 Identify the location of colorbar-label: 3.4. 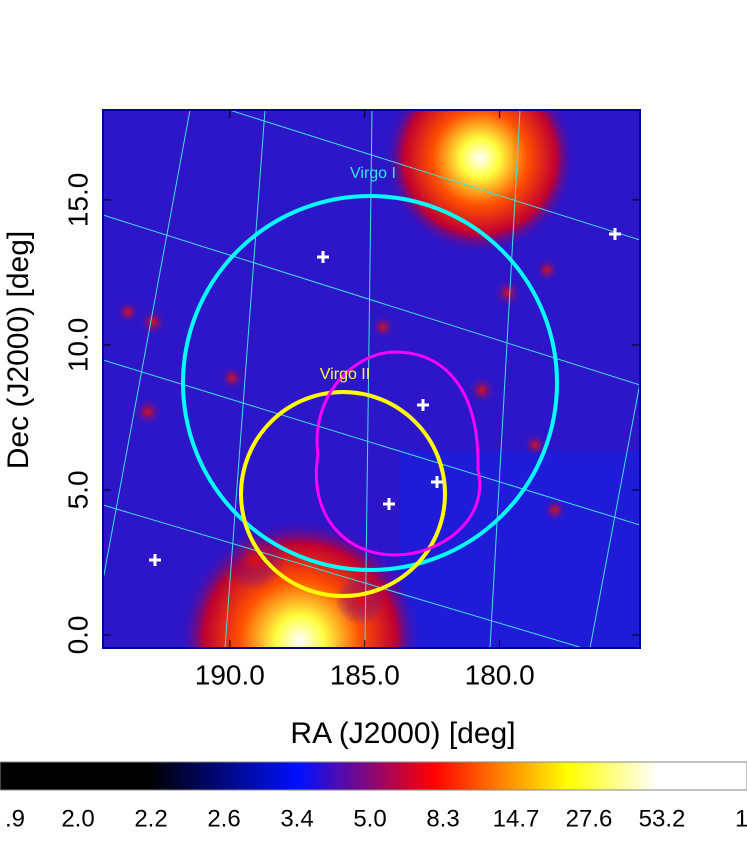
(296, 818).